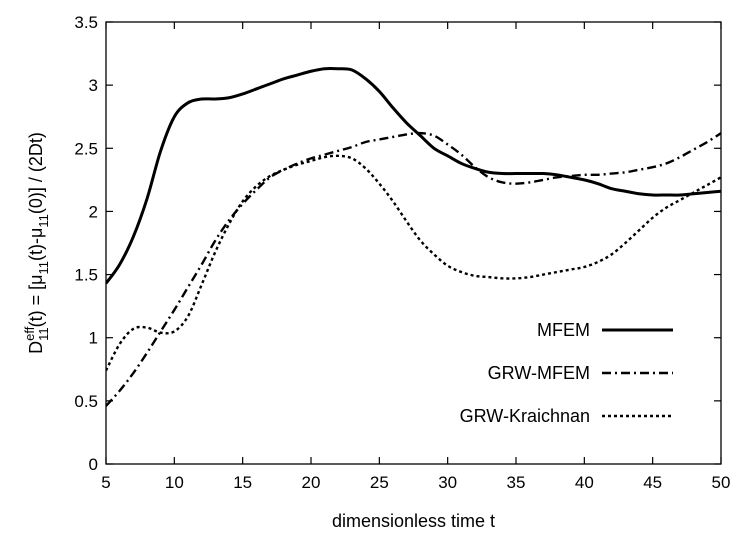  I want to click on x-tick-label: 20, so click(311, 482).